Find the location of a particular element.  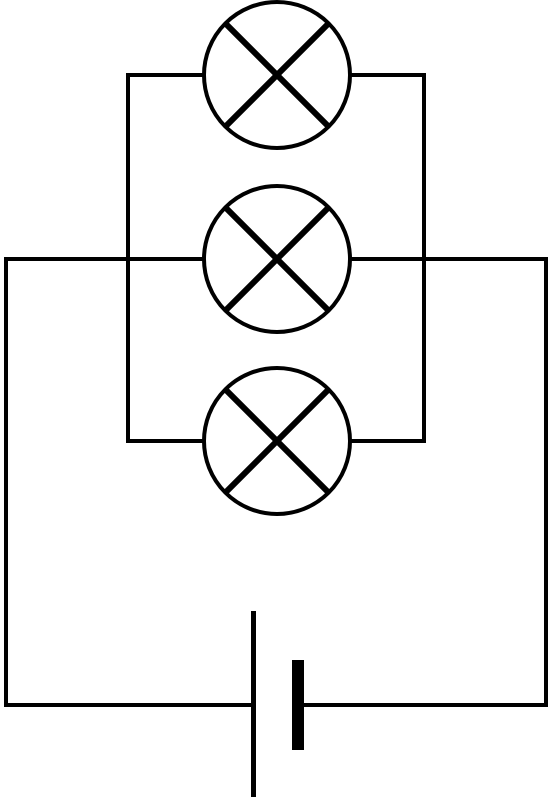

lamp-top is located at coordinates (277, 75).